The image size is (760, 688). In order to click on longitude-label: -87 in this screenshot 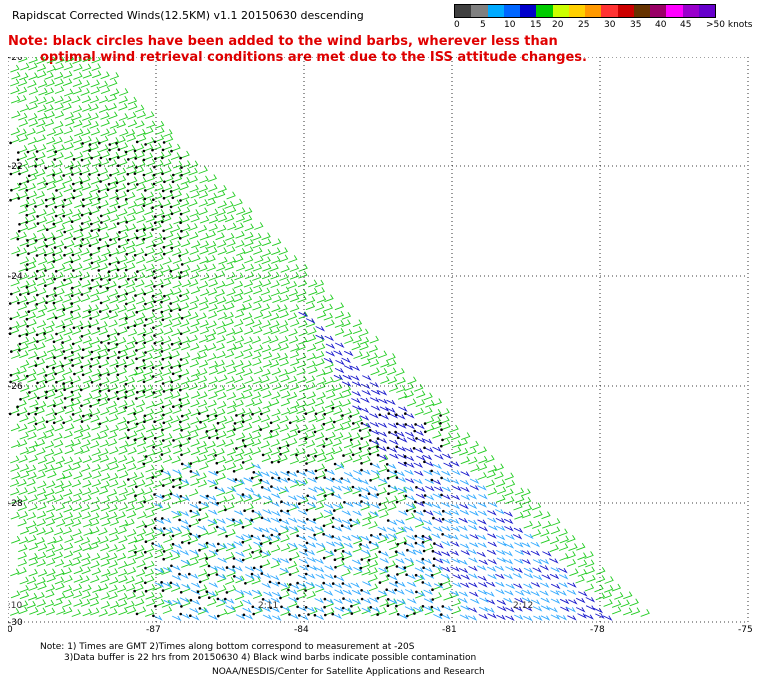, I will do `click(153, 629)`.